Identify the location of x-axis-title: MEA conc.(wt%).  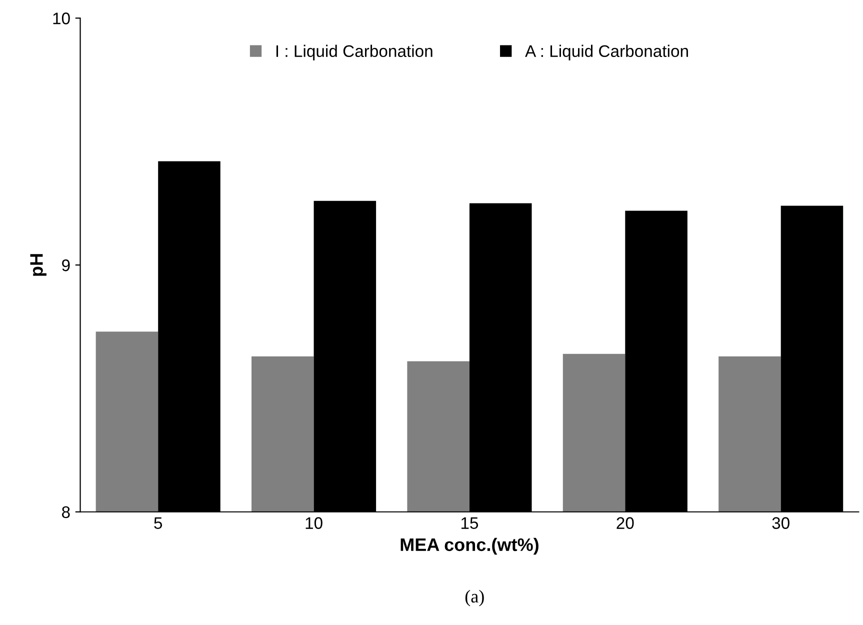
(469, 546).